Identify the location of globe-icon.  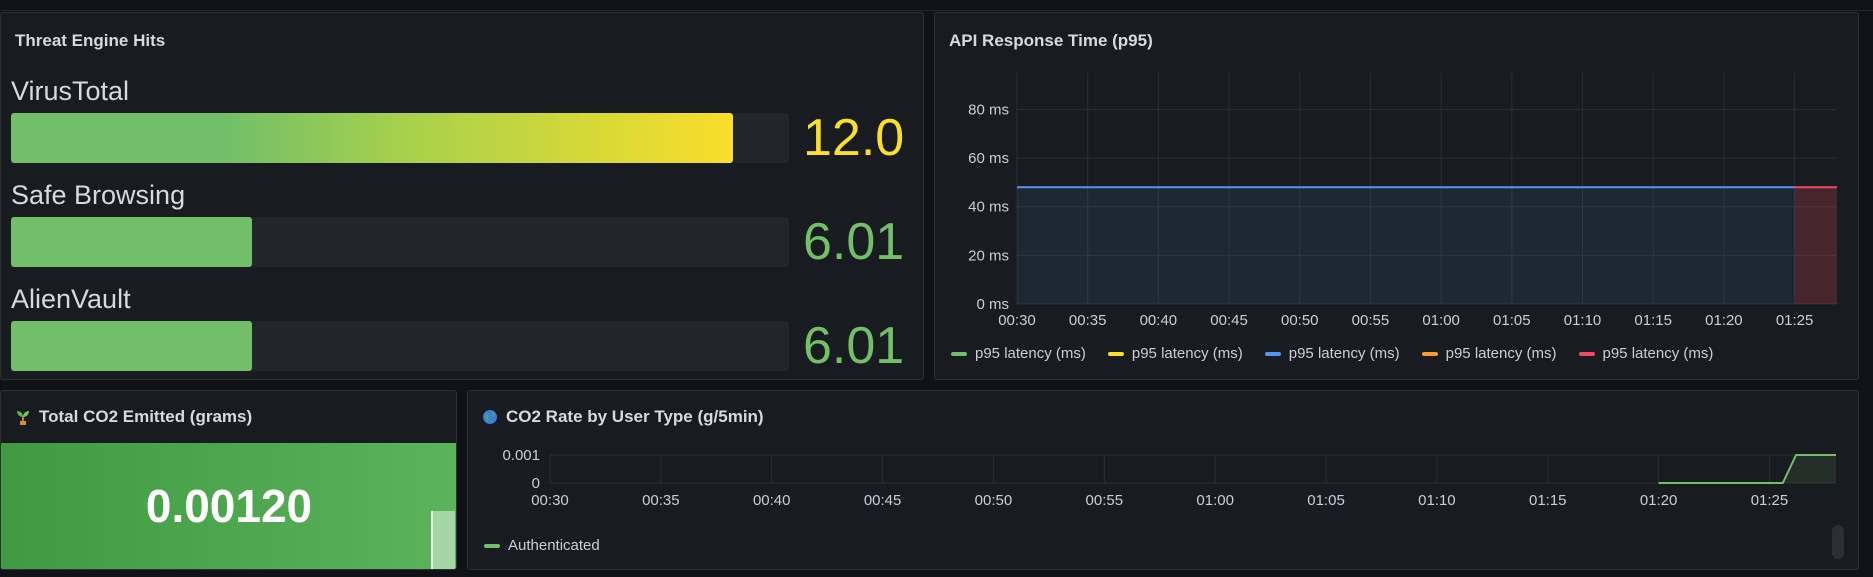
(490, 417).